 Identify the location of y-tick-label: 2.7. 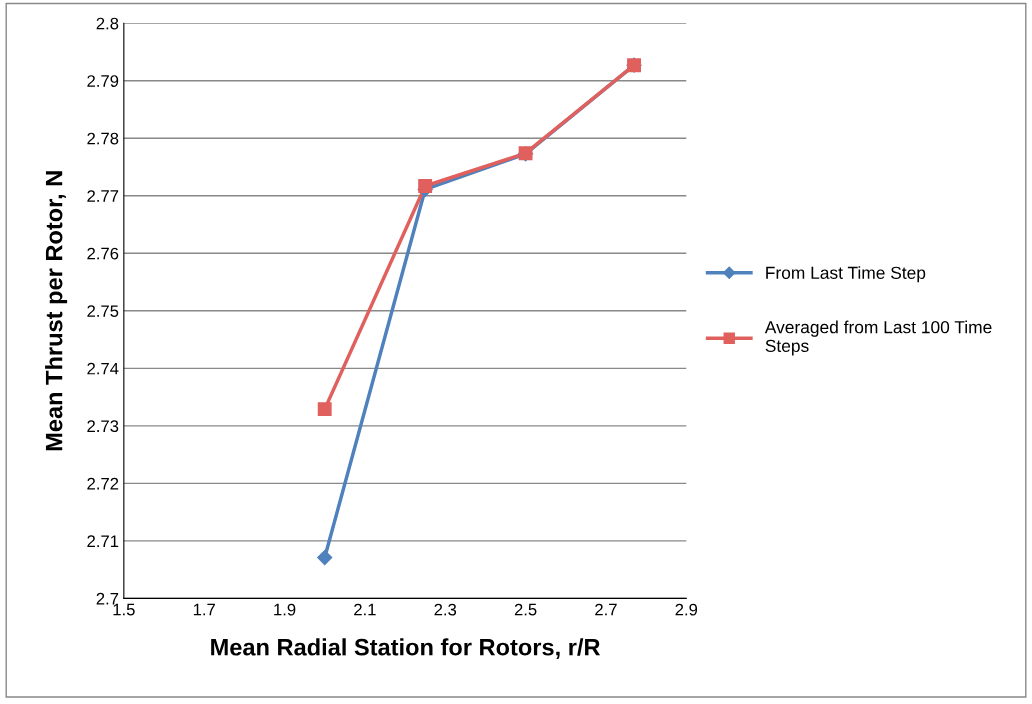
(107, 598).